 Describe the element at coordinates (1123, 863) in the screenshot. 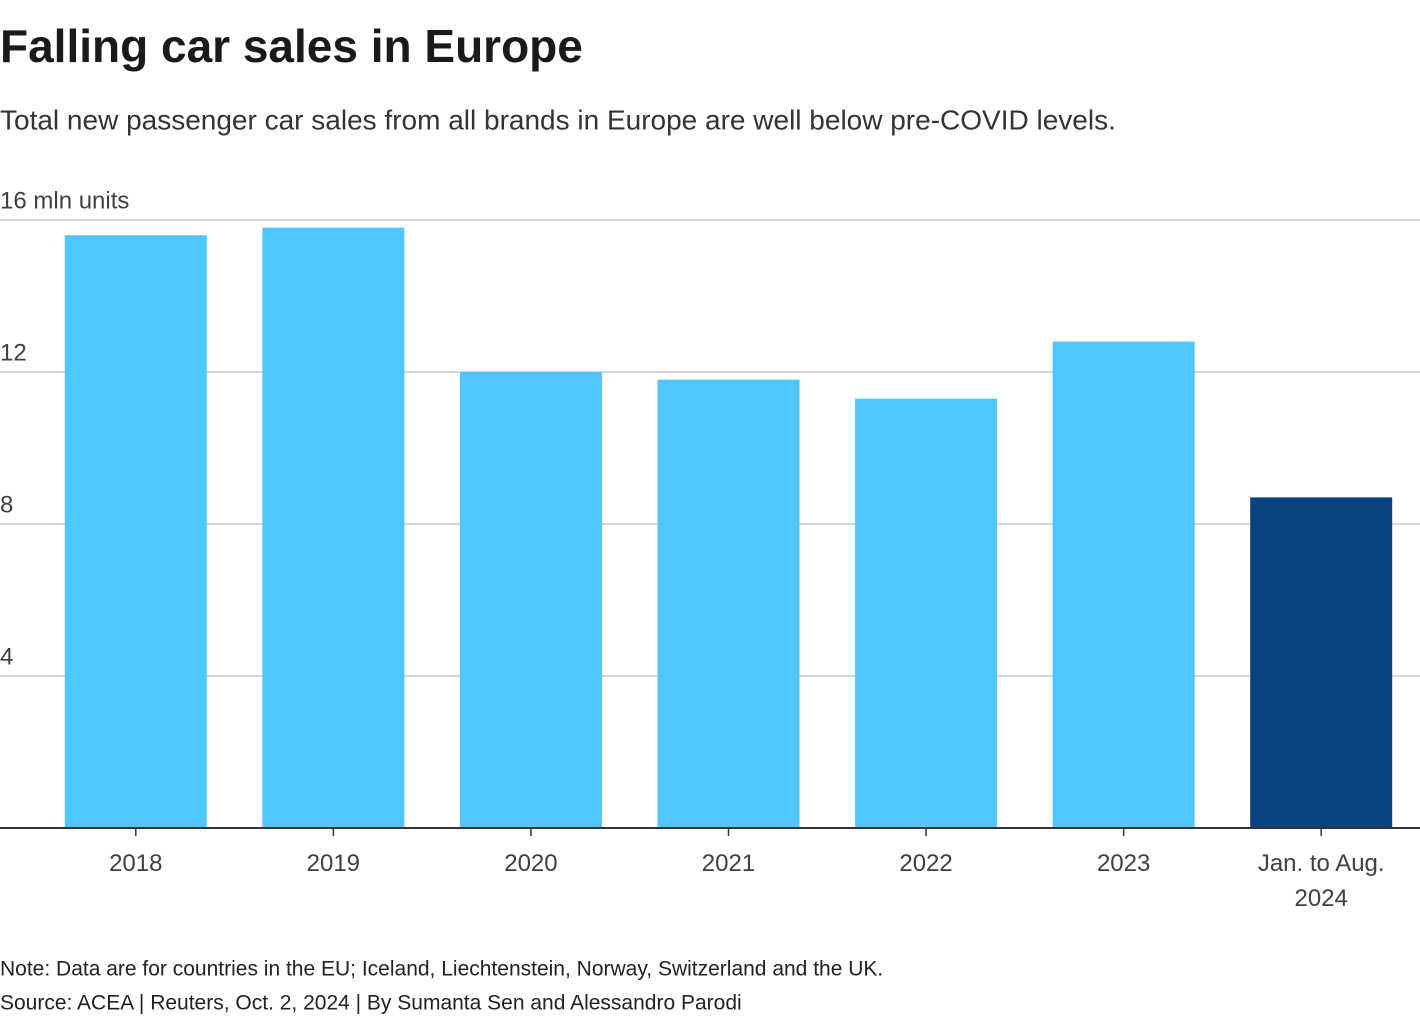

I see `x-tick-label: 2023` at that location.